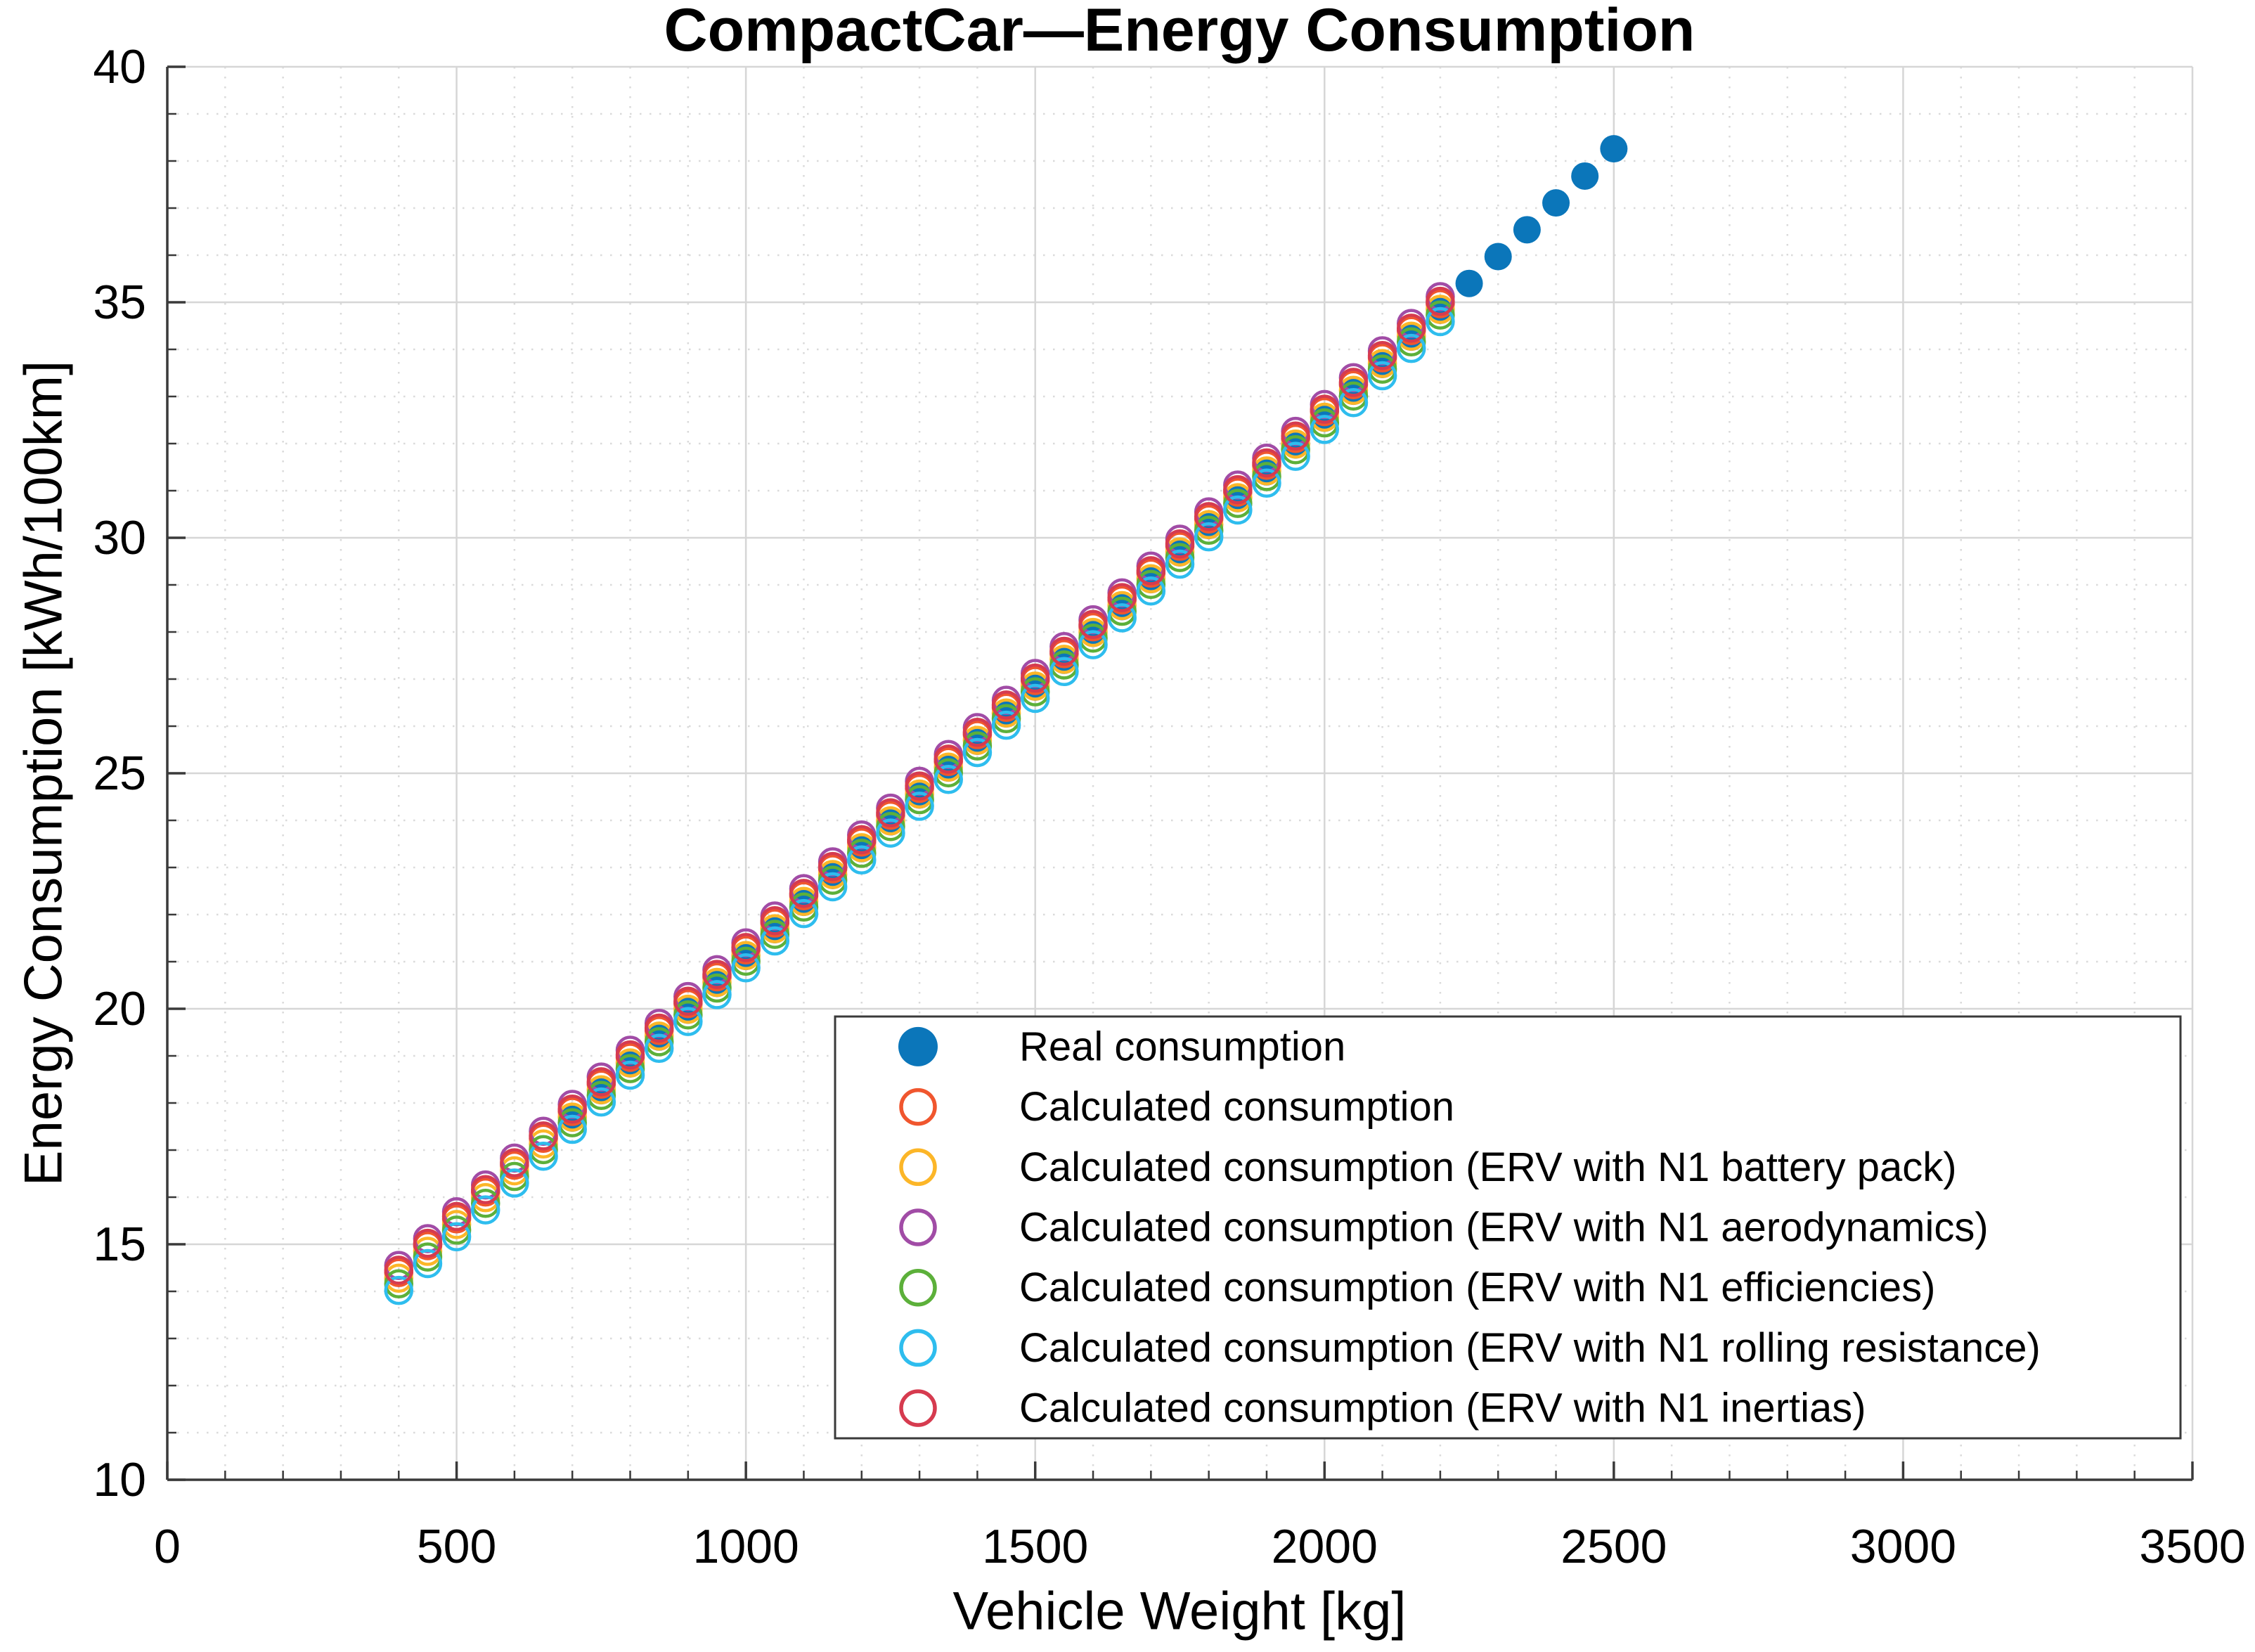  Describe the element at coordinates (918, 1167) in the screenshot. I see `legend-marker-battery-icon` at that location.